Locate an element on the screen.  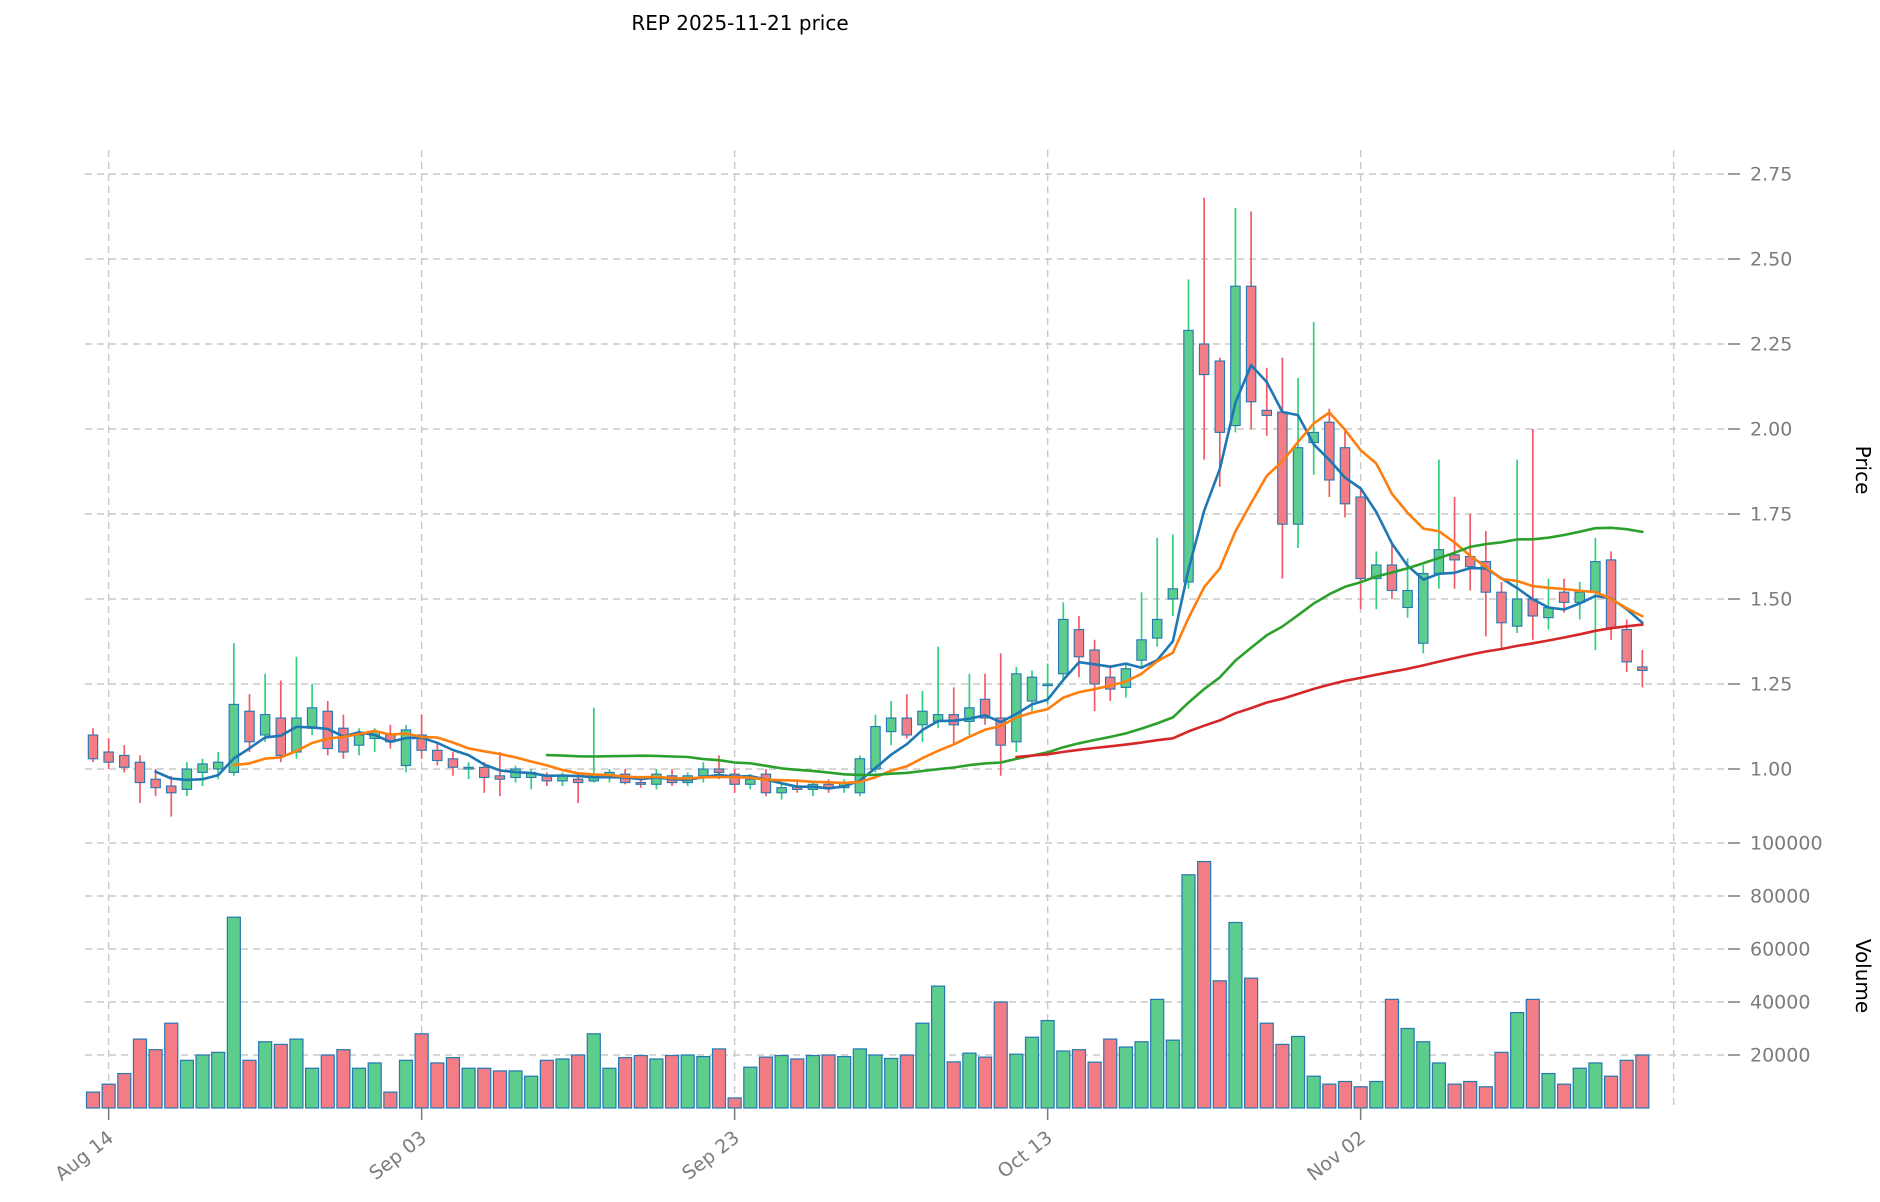
price-tick-label: 2.75 is located at coordinates (1771, 175).